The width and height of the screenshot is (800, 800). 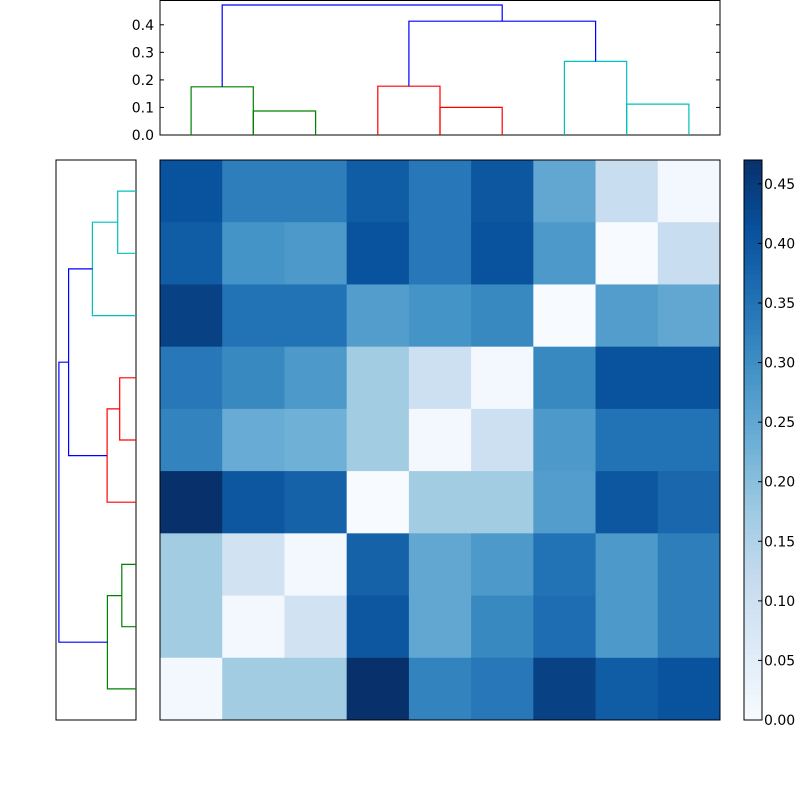 What do you see at coordinates (779, 661) in the screenshot?
I see `colorbar-tick-label-1: 0.05` at bounding box center [779, 661].